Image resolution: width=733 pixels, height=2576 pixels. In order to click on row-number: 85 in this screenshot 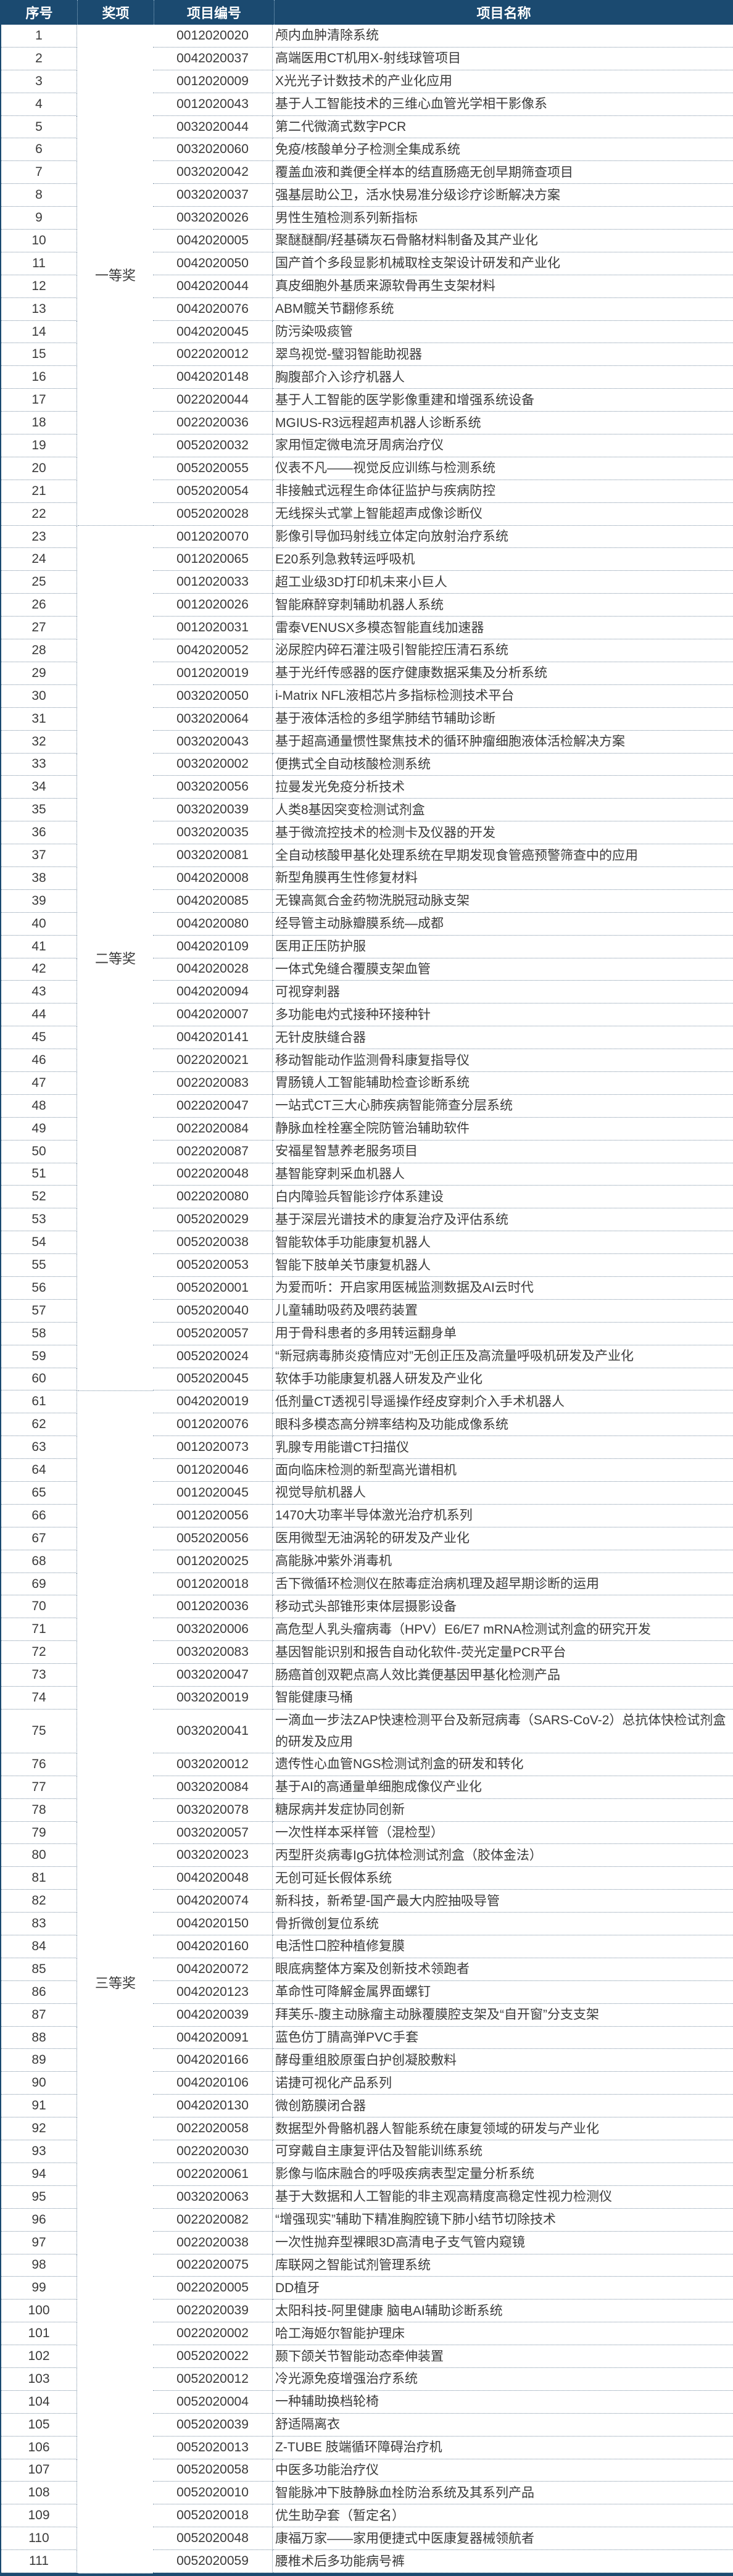, I will do `click(39, 1970)`.